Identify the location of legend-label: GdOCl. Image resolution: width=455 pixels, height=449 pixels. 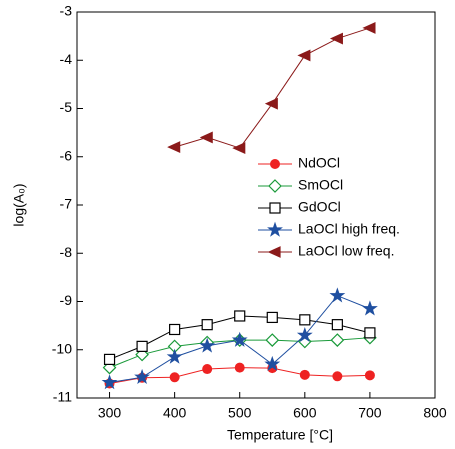
(319, 207).